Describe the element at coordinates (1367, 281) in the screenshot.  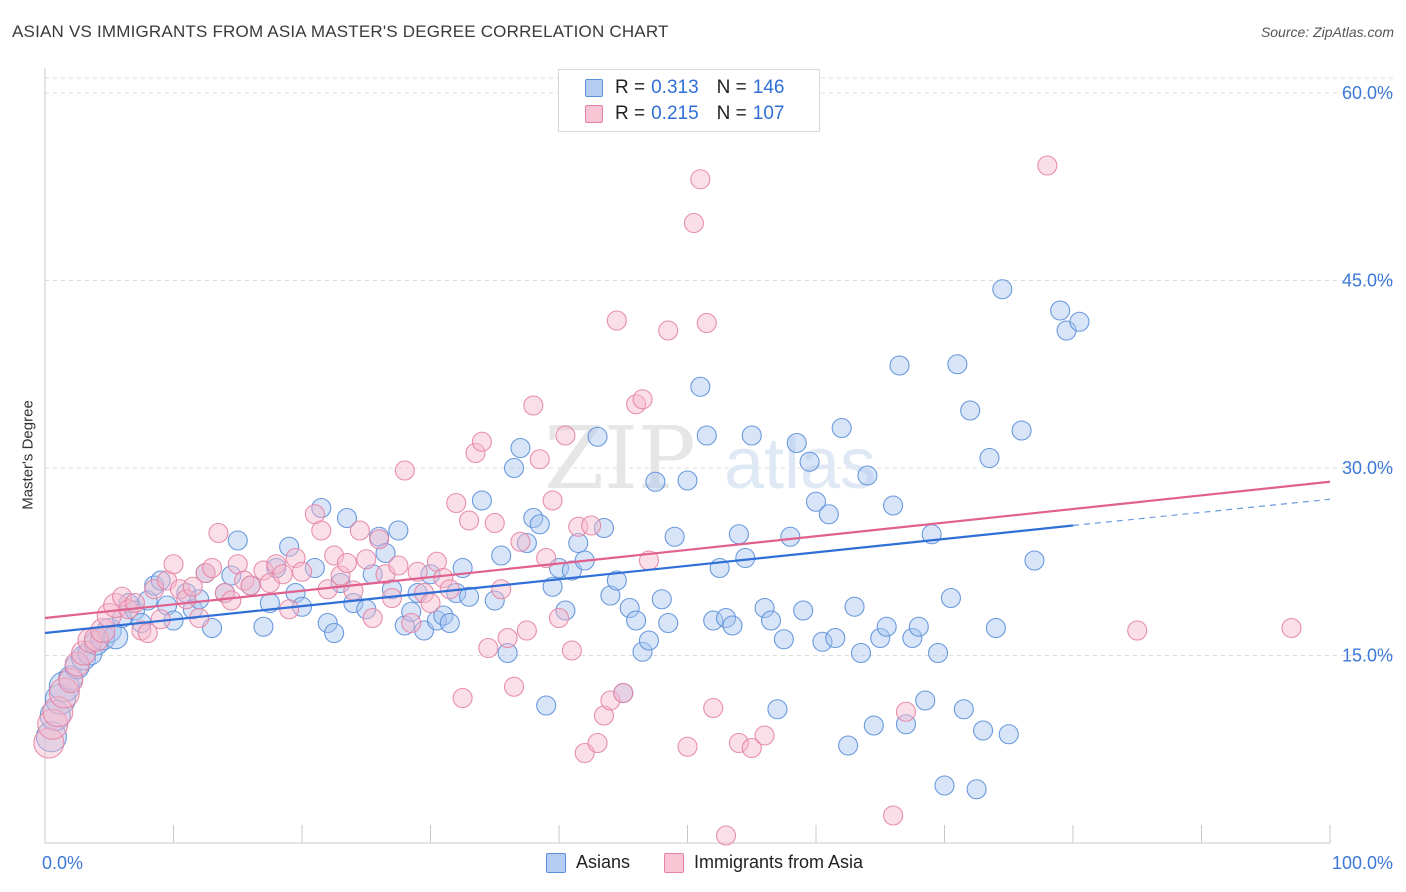
I see `y-tick-label: 45.0%` at that location.